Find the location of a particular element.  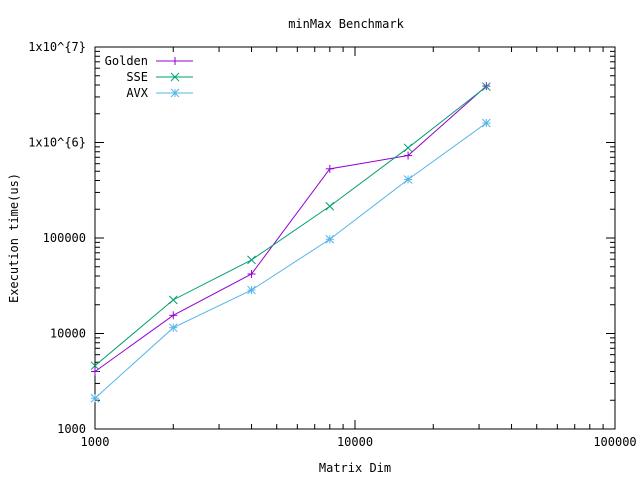

legend-label: AVX is located at coordinates (137, 93).